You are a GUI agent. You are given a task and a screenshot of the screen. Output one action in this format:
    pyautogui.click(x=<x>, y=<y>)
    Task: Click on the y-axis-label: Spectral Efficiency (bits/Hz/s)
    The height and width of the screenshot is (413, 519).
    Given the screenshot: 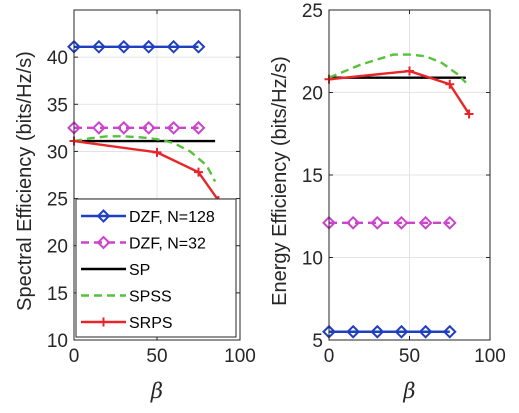 What is the action you would take?
    pyautogui.click(x=25, y=181)
    